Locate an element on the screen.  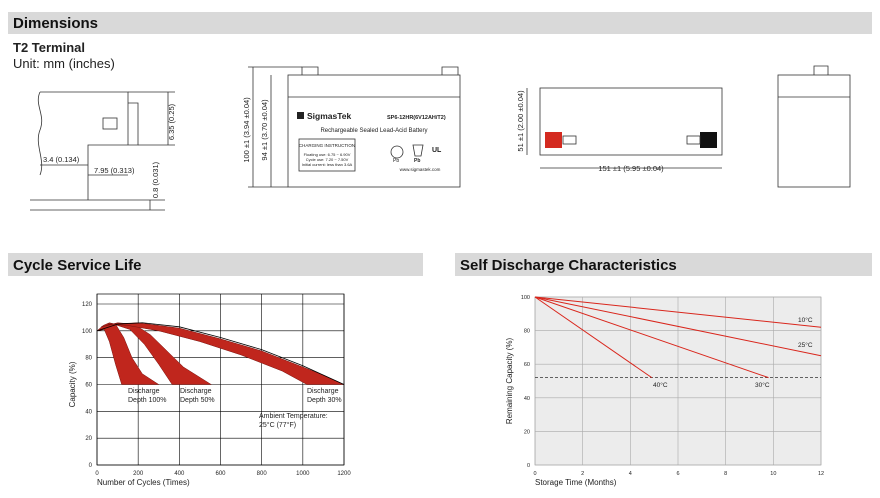
charging-line: Cycle use: 7.20 ~ 7.50V is located at coordinates (327, 159).